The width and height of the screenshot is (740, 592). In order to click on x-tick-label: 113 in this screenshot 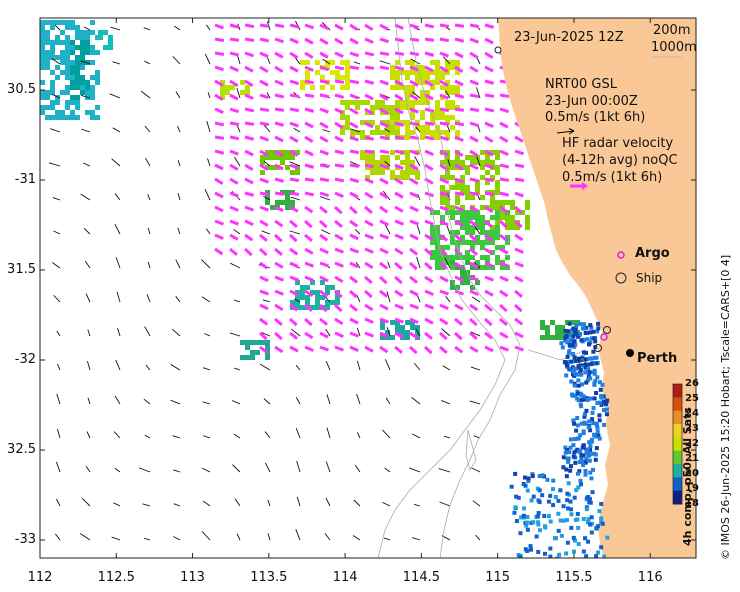, I will do `click(192, 577)`.